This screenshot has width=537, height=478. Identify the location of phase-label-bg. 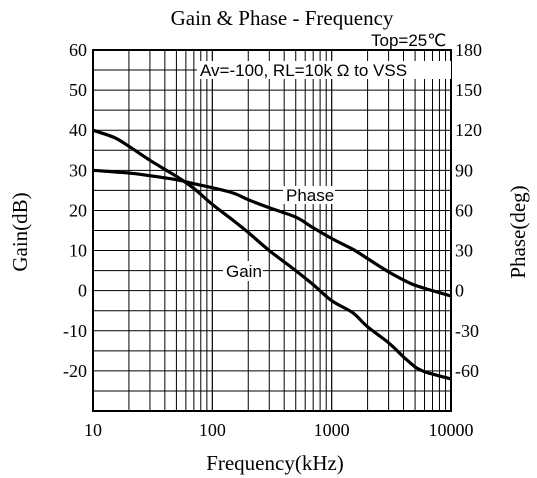
(309, 195).